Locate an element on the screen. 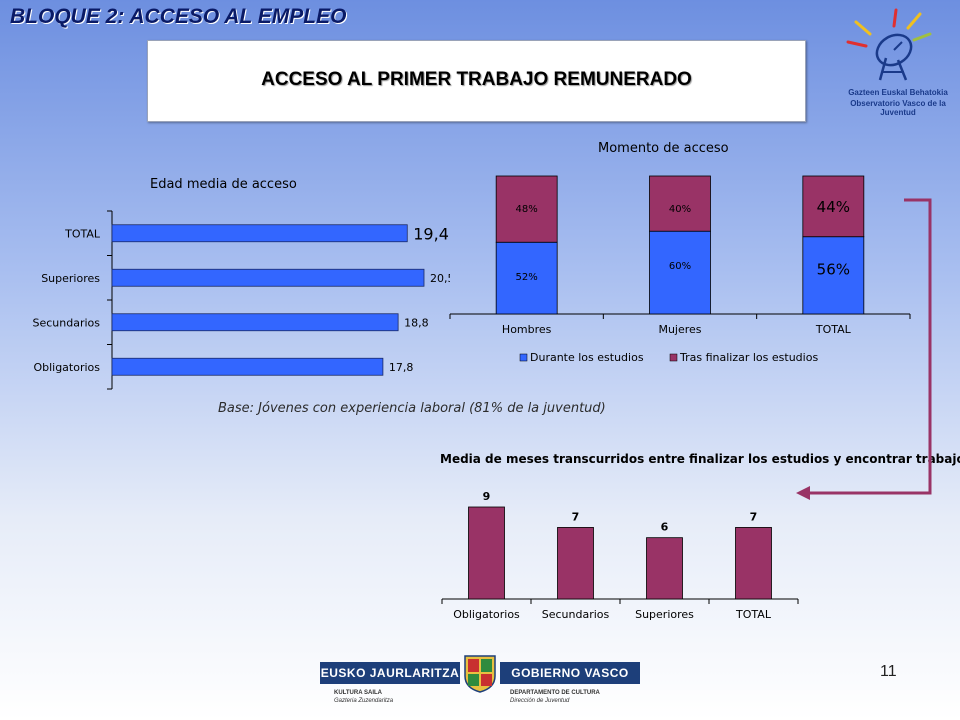 This screenshot has width=960, height=720. logo-text-basque: Gazteen Euskal Behatokia is located at coordinates (898, 92).